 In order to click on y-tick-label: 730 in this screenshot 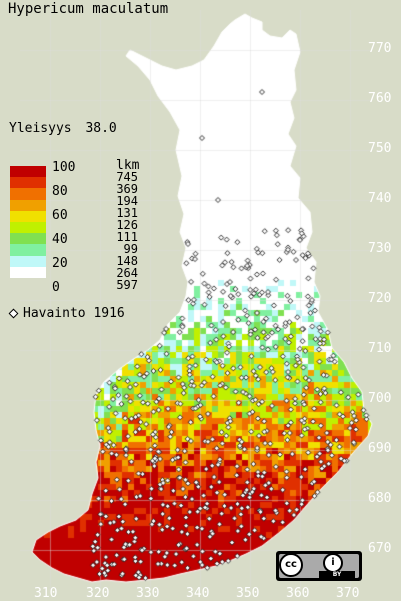, I will do `click(380, 248)`.